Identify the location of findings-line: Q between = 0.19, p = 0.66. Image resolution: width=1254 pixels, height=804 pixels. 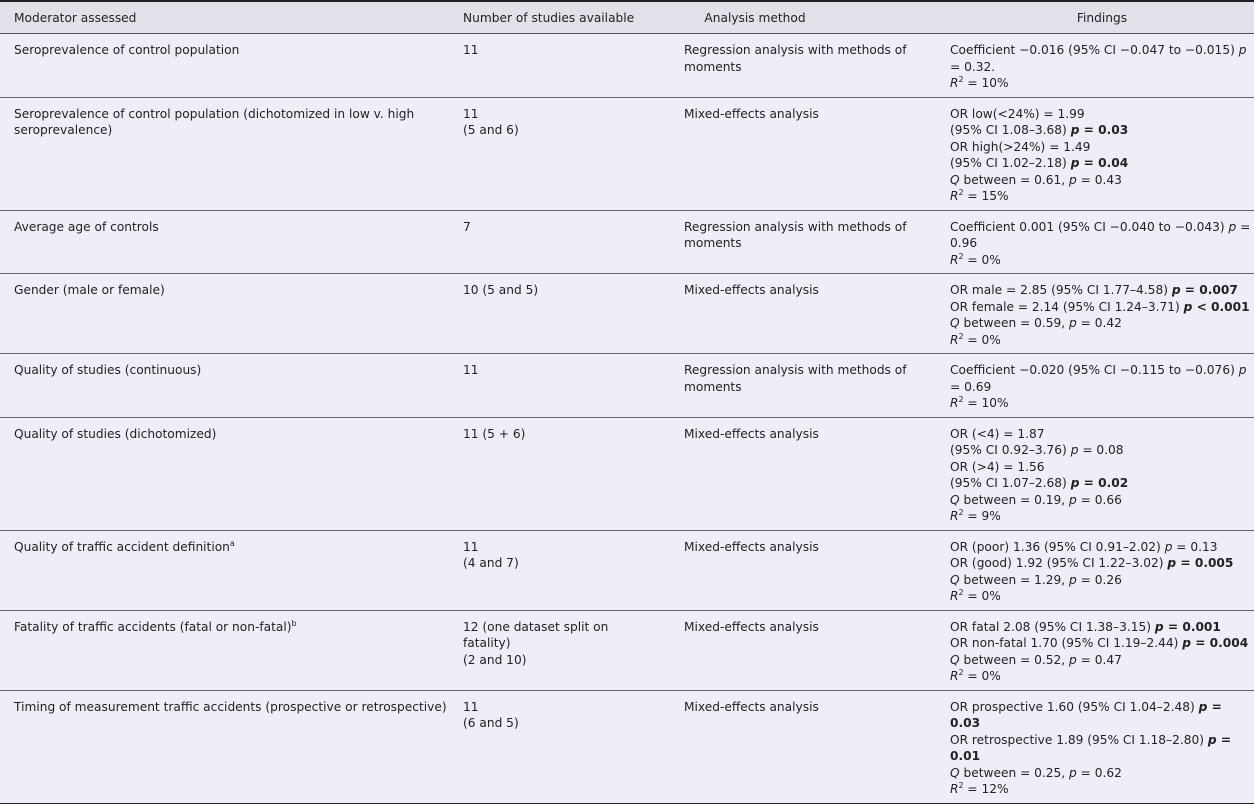
(1102, 500).